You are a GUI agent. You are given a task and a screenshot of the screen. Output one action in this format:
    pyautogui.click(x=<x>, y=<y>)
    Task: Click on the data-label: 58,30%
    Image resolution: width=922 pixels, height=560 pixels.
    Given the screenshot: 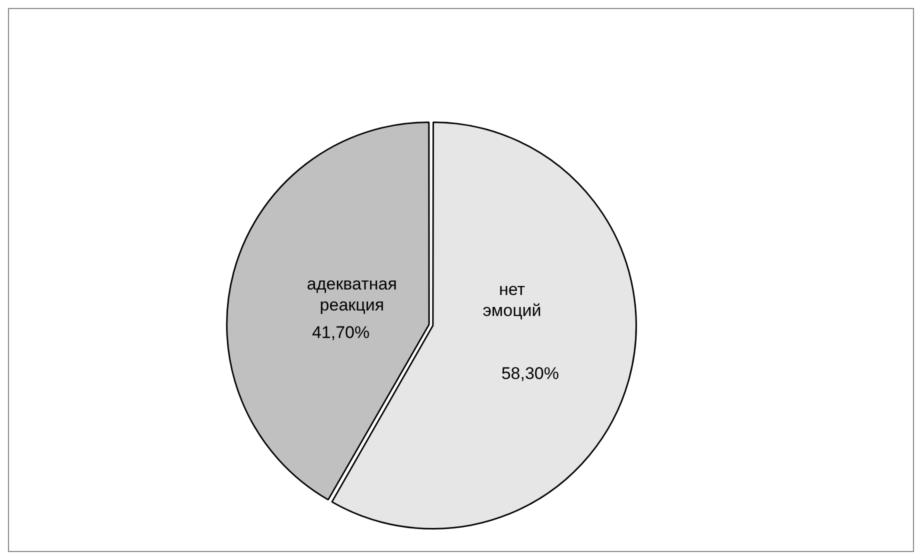 What is the action you would take?
    pyautogui.click(x=530, y=373)
    